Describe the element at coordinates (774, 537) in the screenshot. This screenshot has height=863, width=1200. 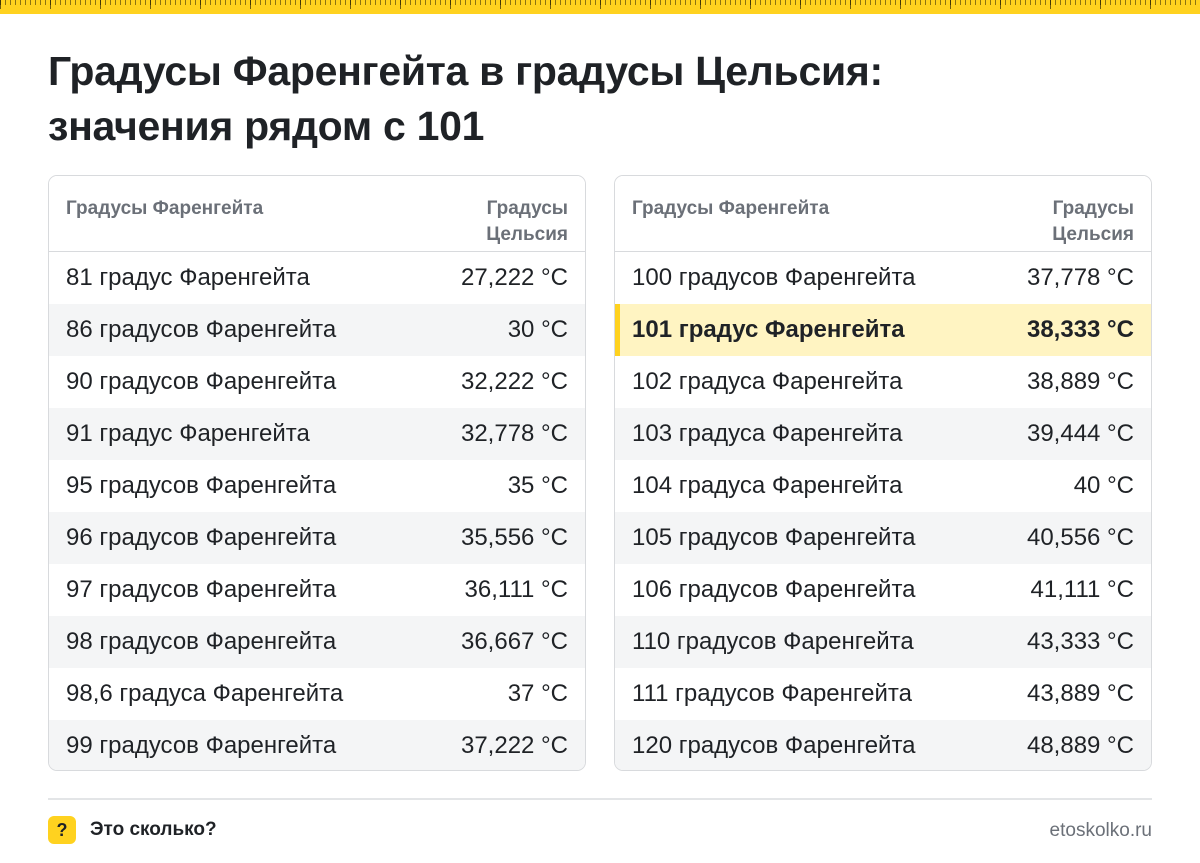
I see `fahrenheit-cell: 105 градусов Фаренгейта` at that location.